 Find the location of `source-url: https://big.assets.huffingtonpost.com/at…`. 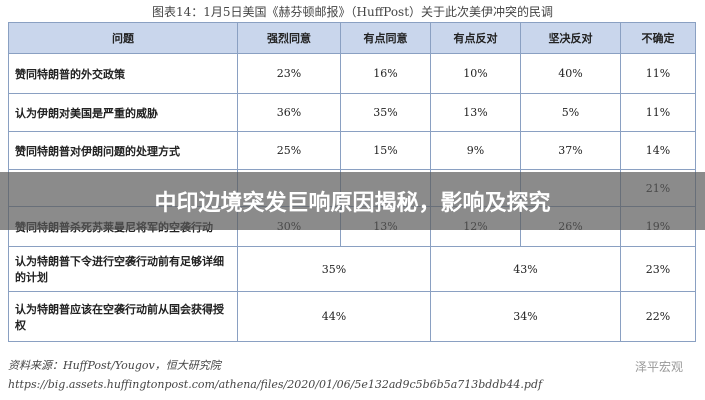

source-url: https://big.assets.huffingtonpost.com/at… is located at coordinates (275, 384).